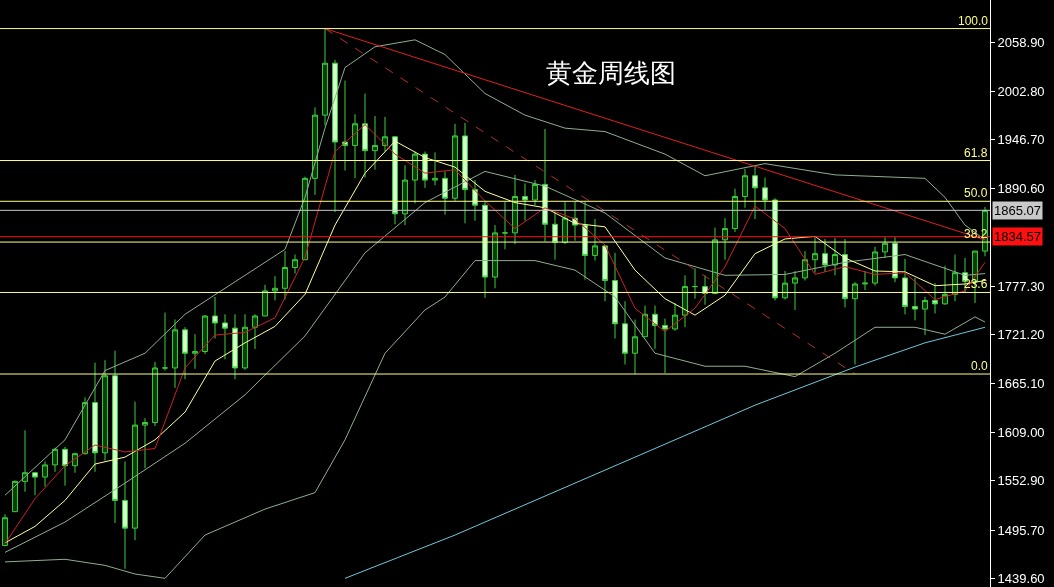 The width and height of the screenshot is (1054, 587). I want to click on y-tick-label: 1439.60, so click(1021, 579).